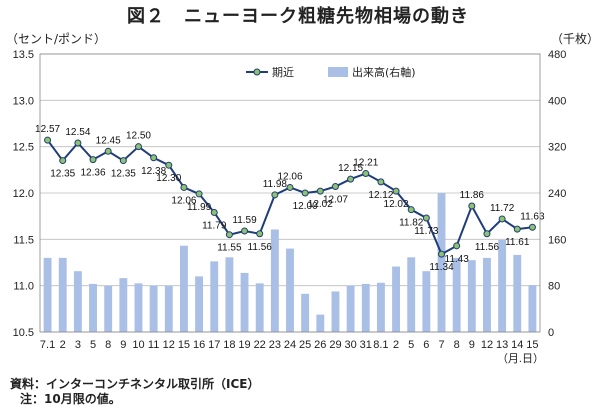 This screenshot has height=407, width=596. Describe the element at coordinates (138, 345) in the screenshot. I see `x-tick-label: 10` at that location.